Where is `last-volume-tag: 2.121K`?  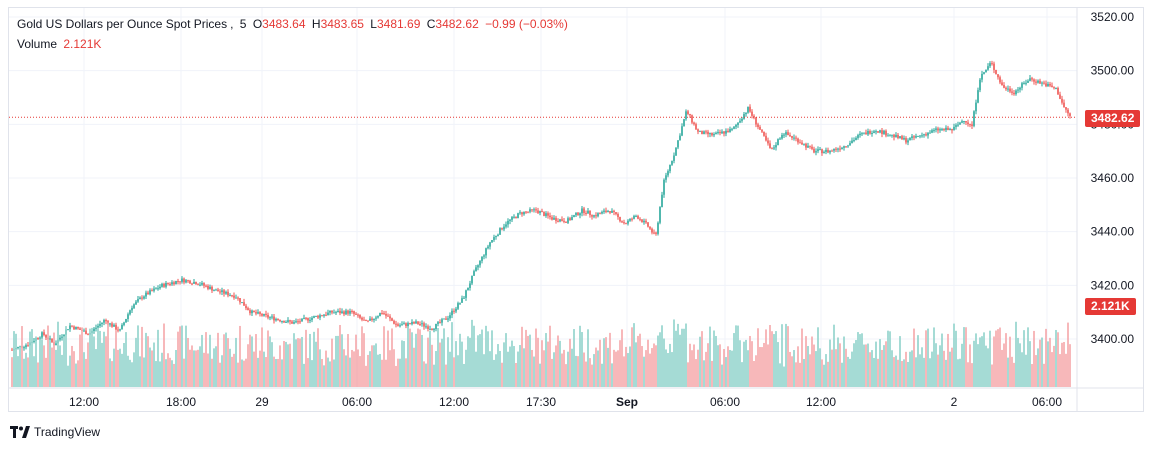 last-volume-tag: 2.121K is located at coordinates (1110, 306).